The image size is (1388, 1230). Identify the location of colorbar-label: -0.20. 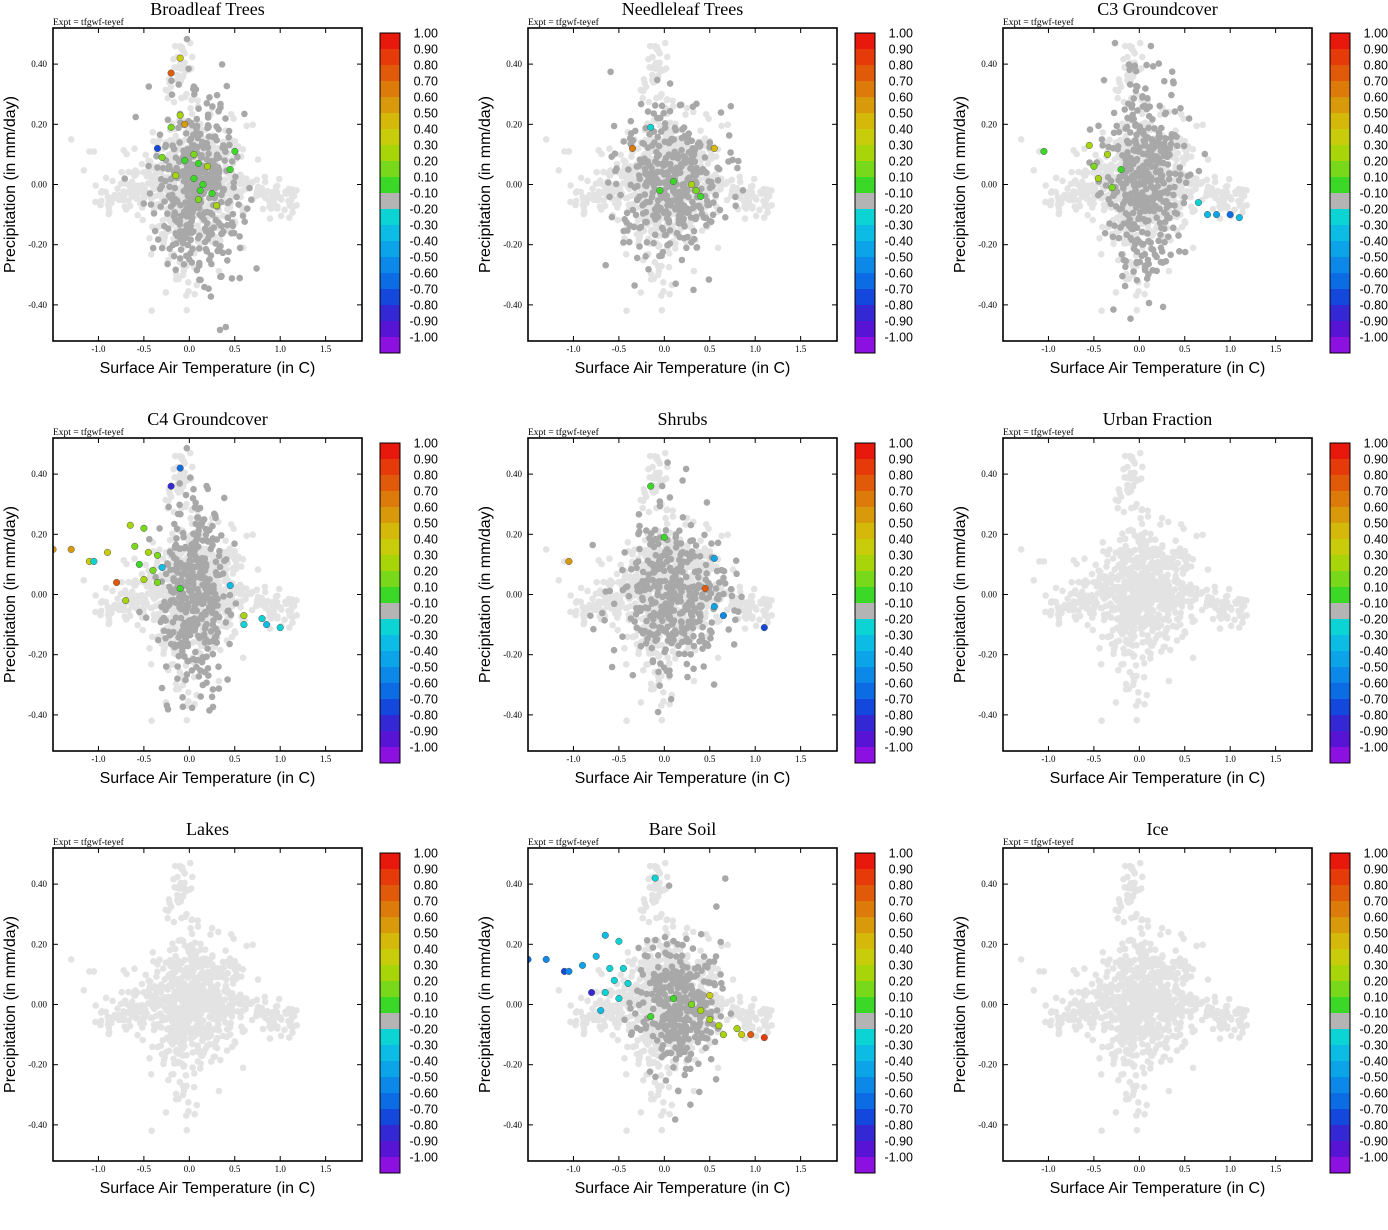
(899, 210).